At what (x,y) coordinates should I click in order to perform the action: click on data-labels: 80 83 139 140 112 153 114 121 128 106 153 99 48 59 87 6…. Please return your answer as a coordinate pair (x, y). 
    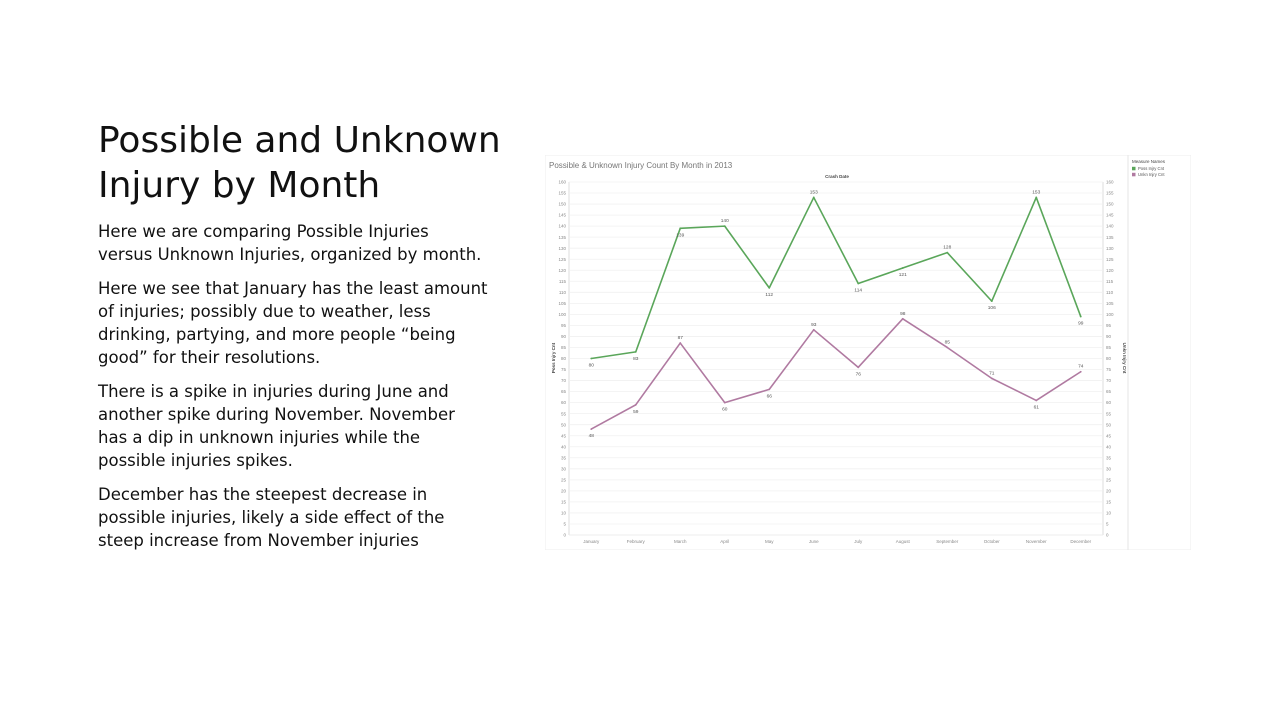
    Looking at the image, I should click on (836, 314).